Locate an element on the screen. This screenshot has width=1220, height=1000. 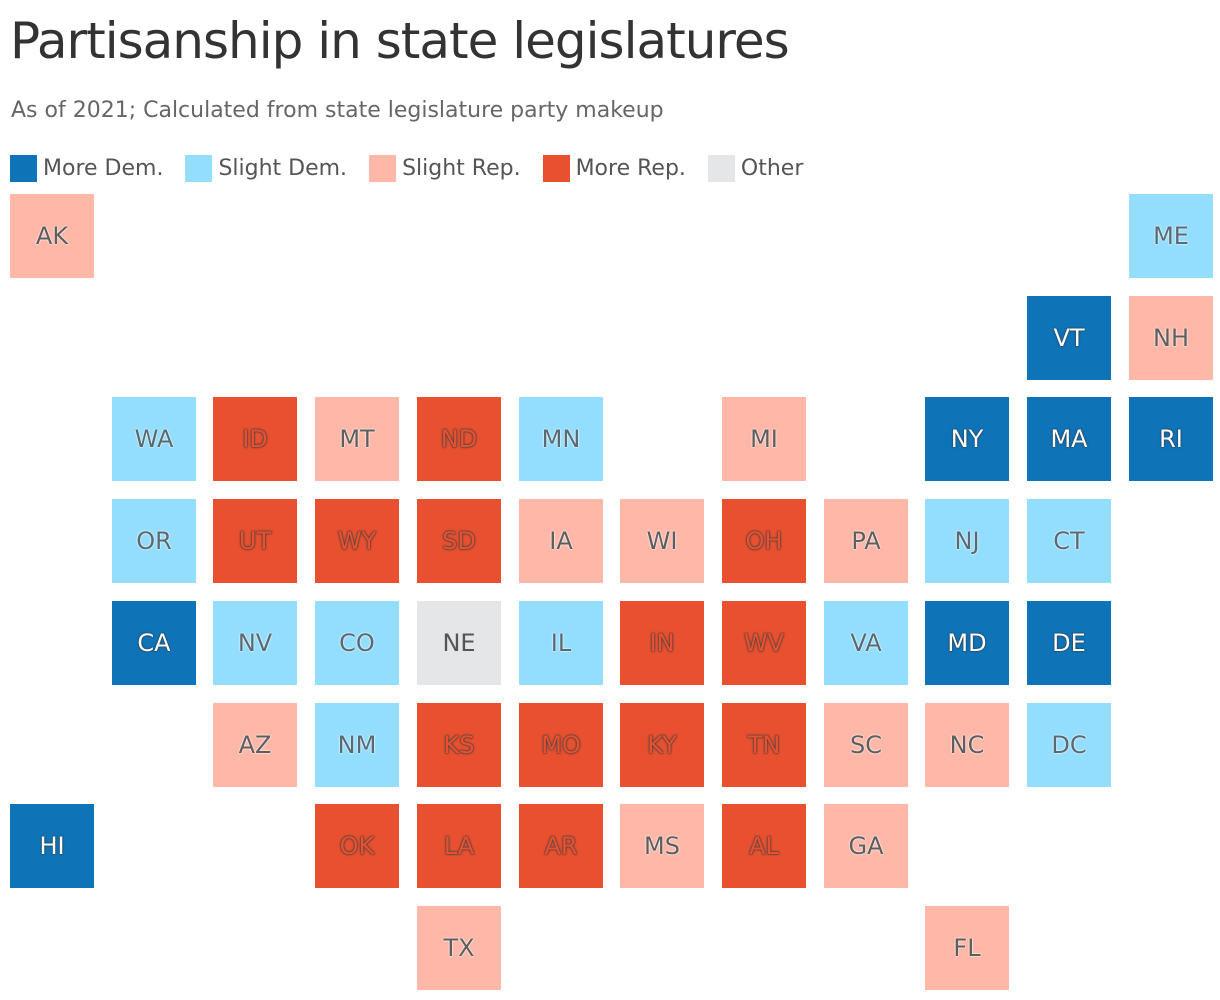
state-tile-ga: GA is located at coordinates (866, 846).